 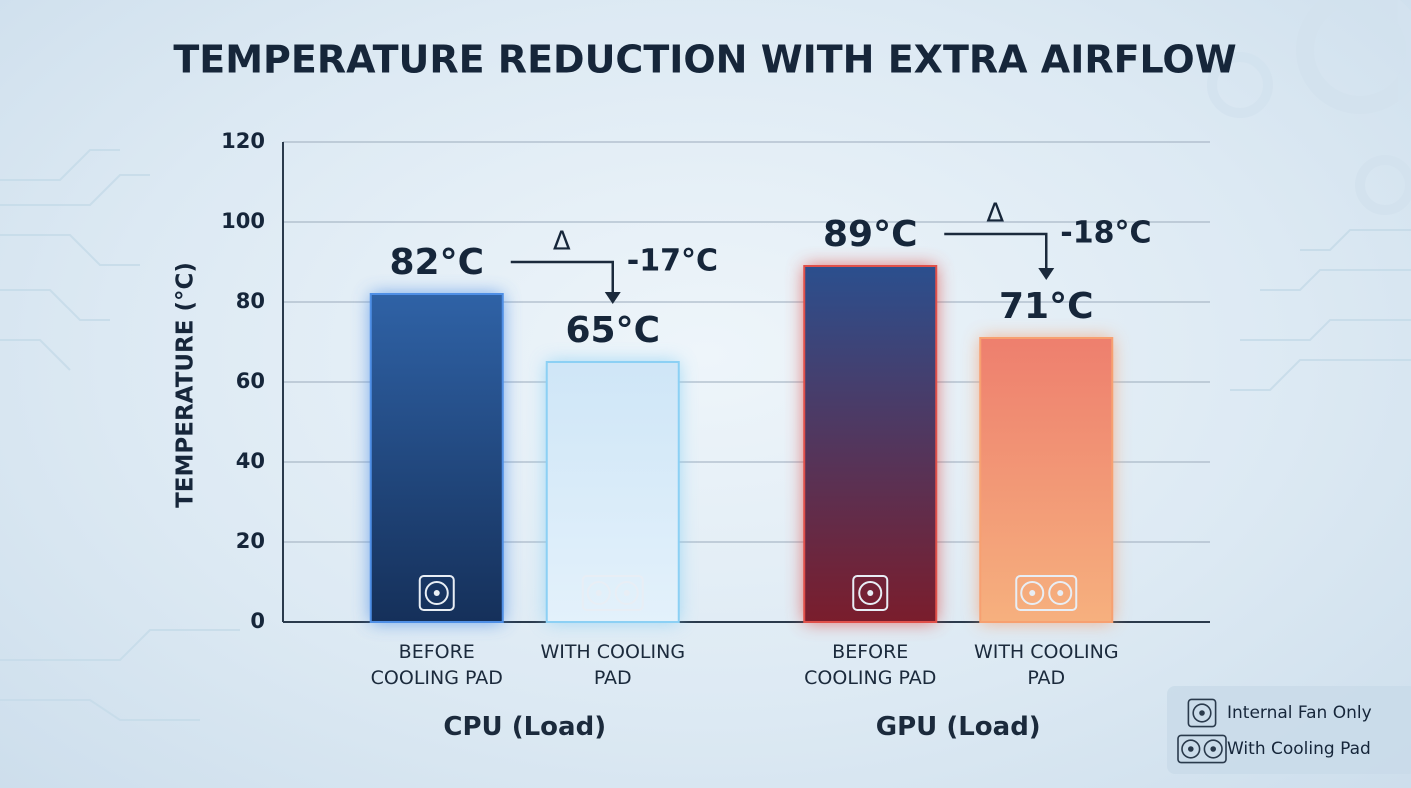 What do you see at coordinates (250, 461) in the screenshot?
I see `y-tick-label: 40` at bounding box center [250, 461].